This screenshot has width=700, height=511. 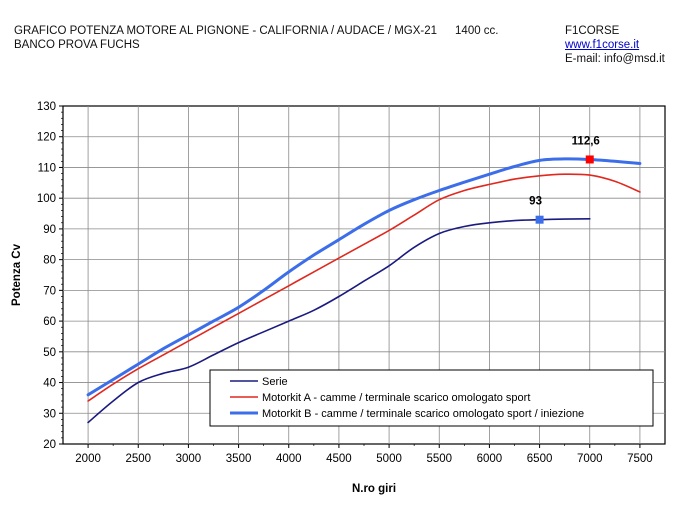 I want to click on peak-label: 112,6, so click(x=586, y=141).